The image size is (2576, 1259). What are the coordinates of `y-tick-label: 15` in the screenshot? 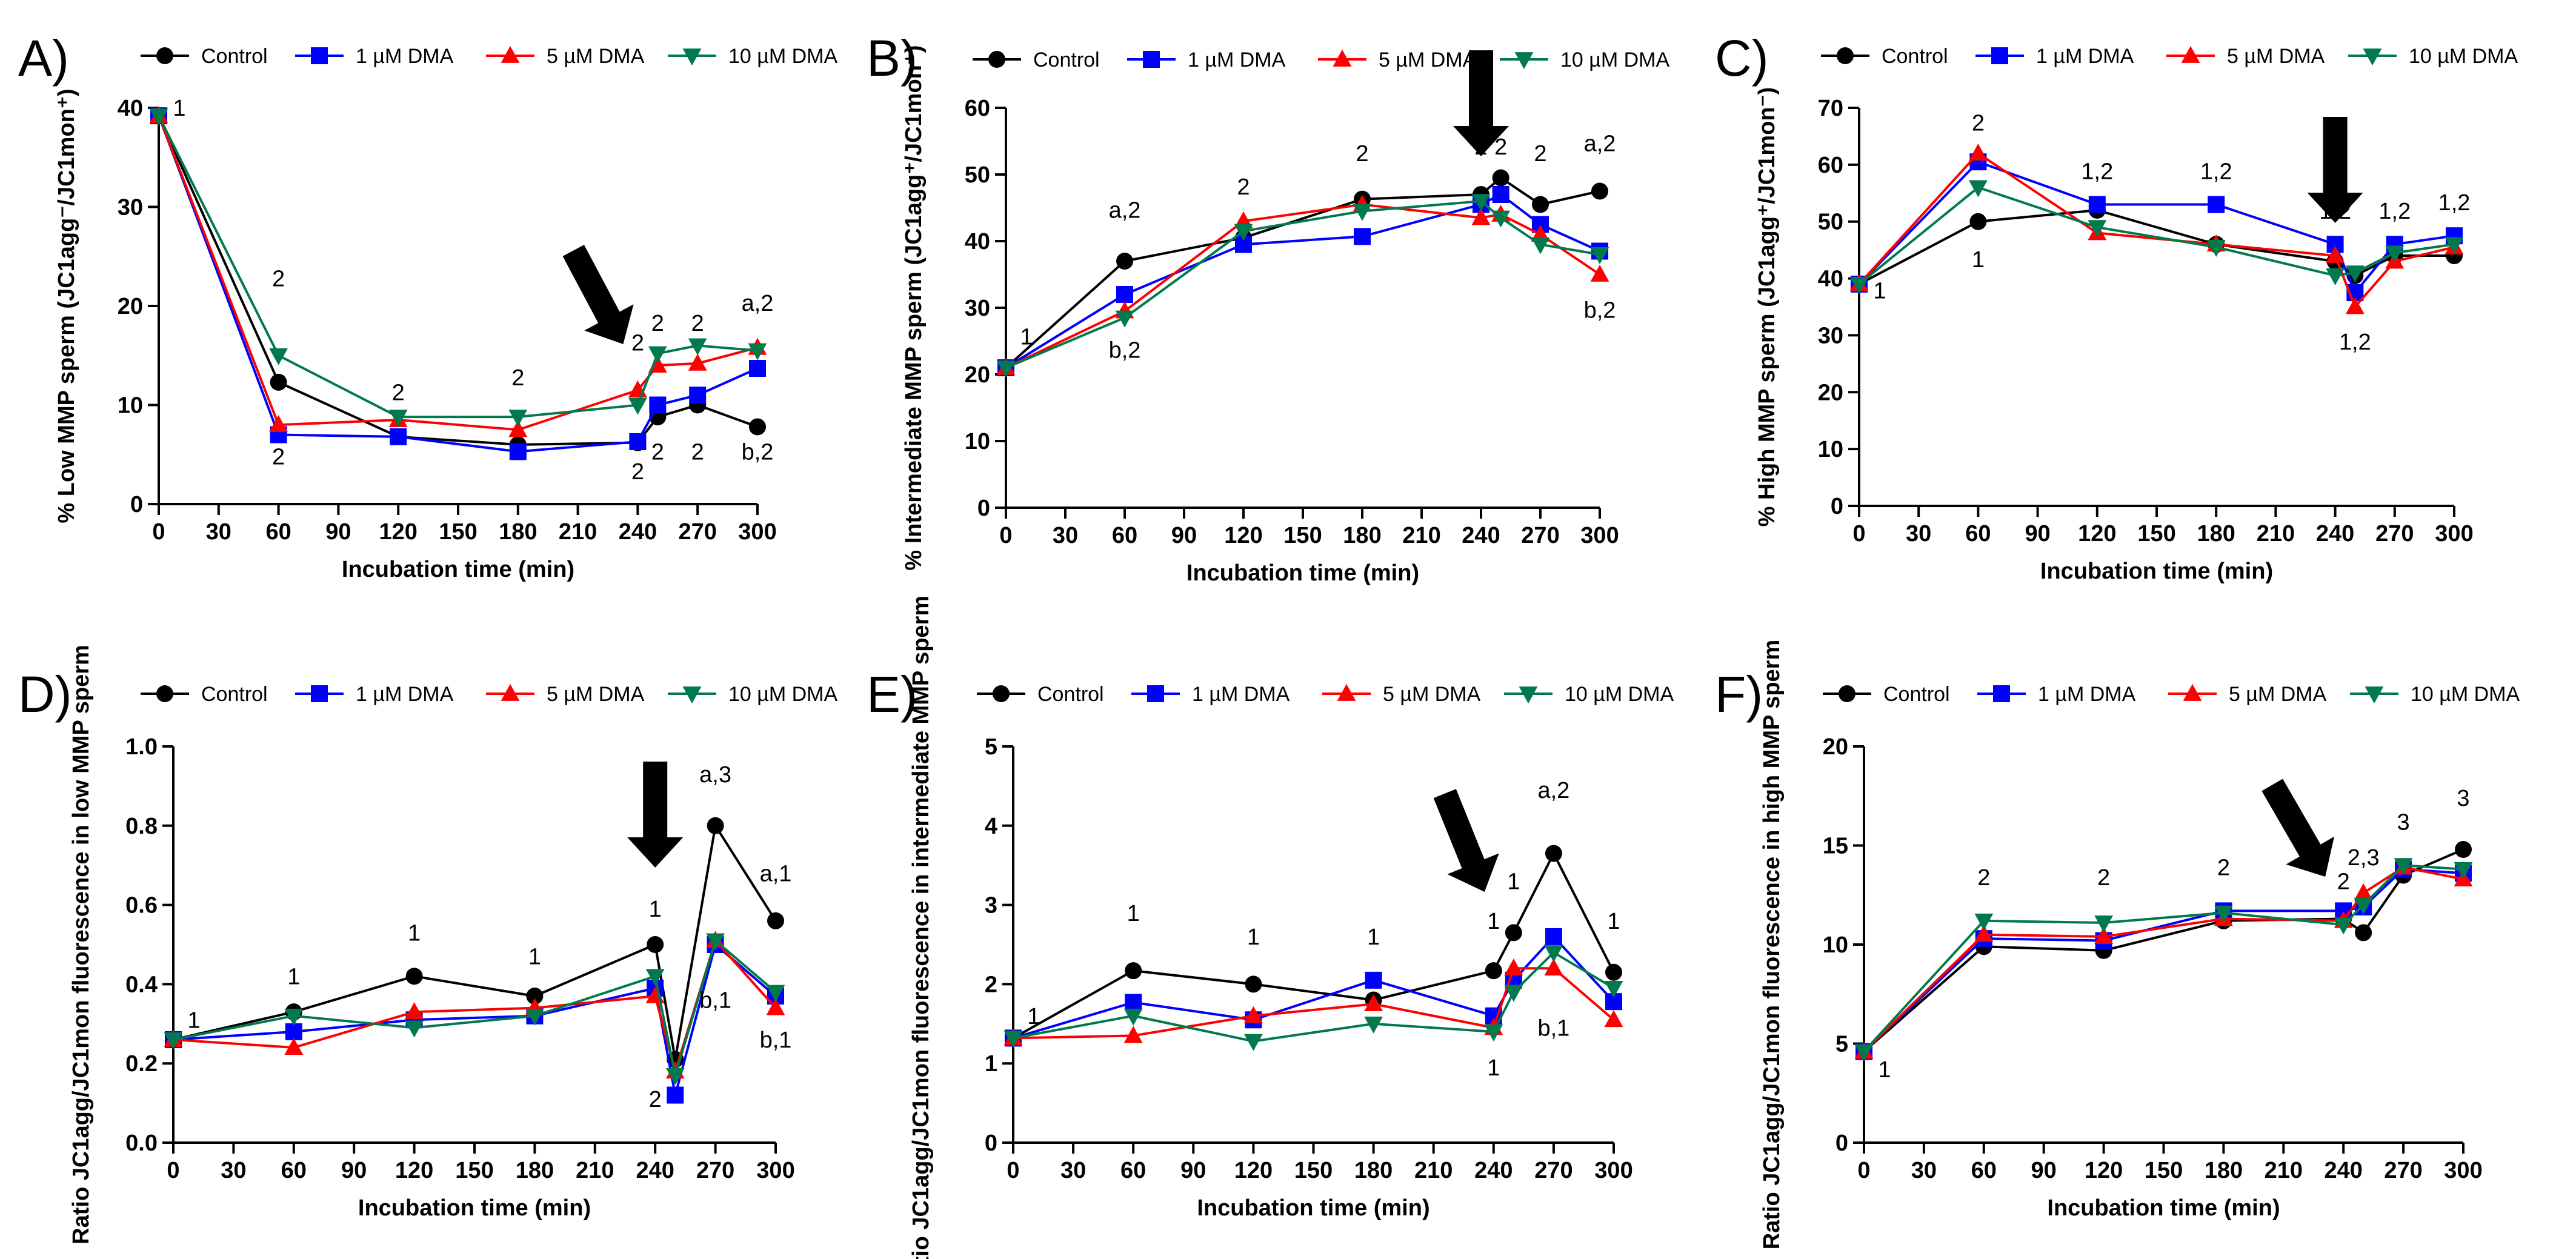 It's located at (1835, 846).